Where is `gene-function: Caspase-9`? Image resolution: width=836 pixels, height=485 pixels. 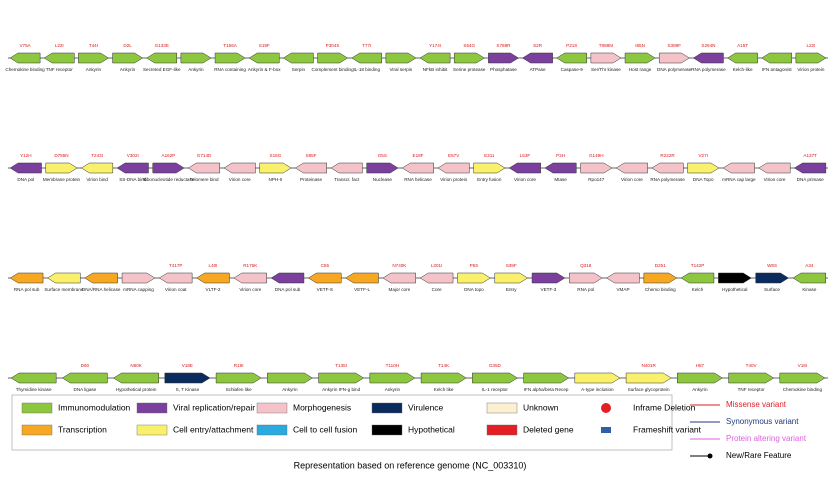 gene-function: Caspase-9 is located at coordinates (572, 69).